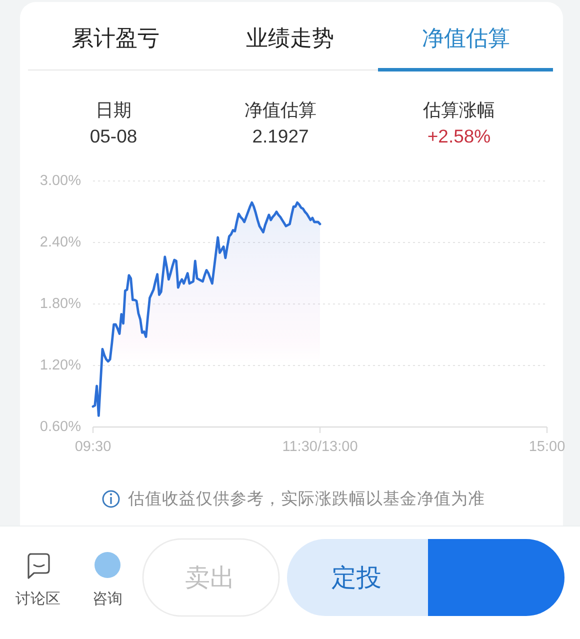 Image resolution: width=580 pixels, height=639 pixels. What do you see at coordinates (107, 599) in the screenshot?
I see `text: 咨询` at bounding box center [107, 599].